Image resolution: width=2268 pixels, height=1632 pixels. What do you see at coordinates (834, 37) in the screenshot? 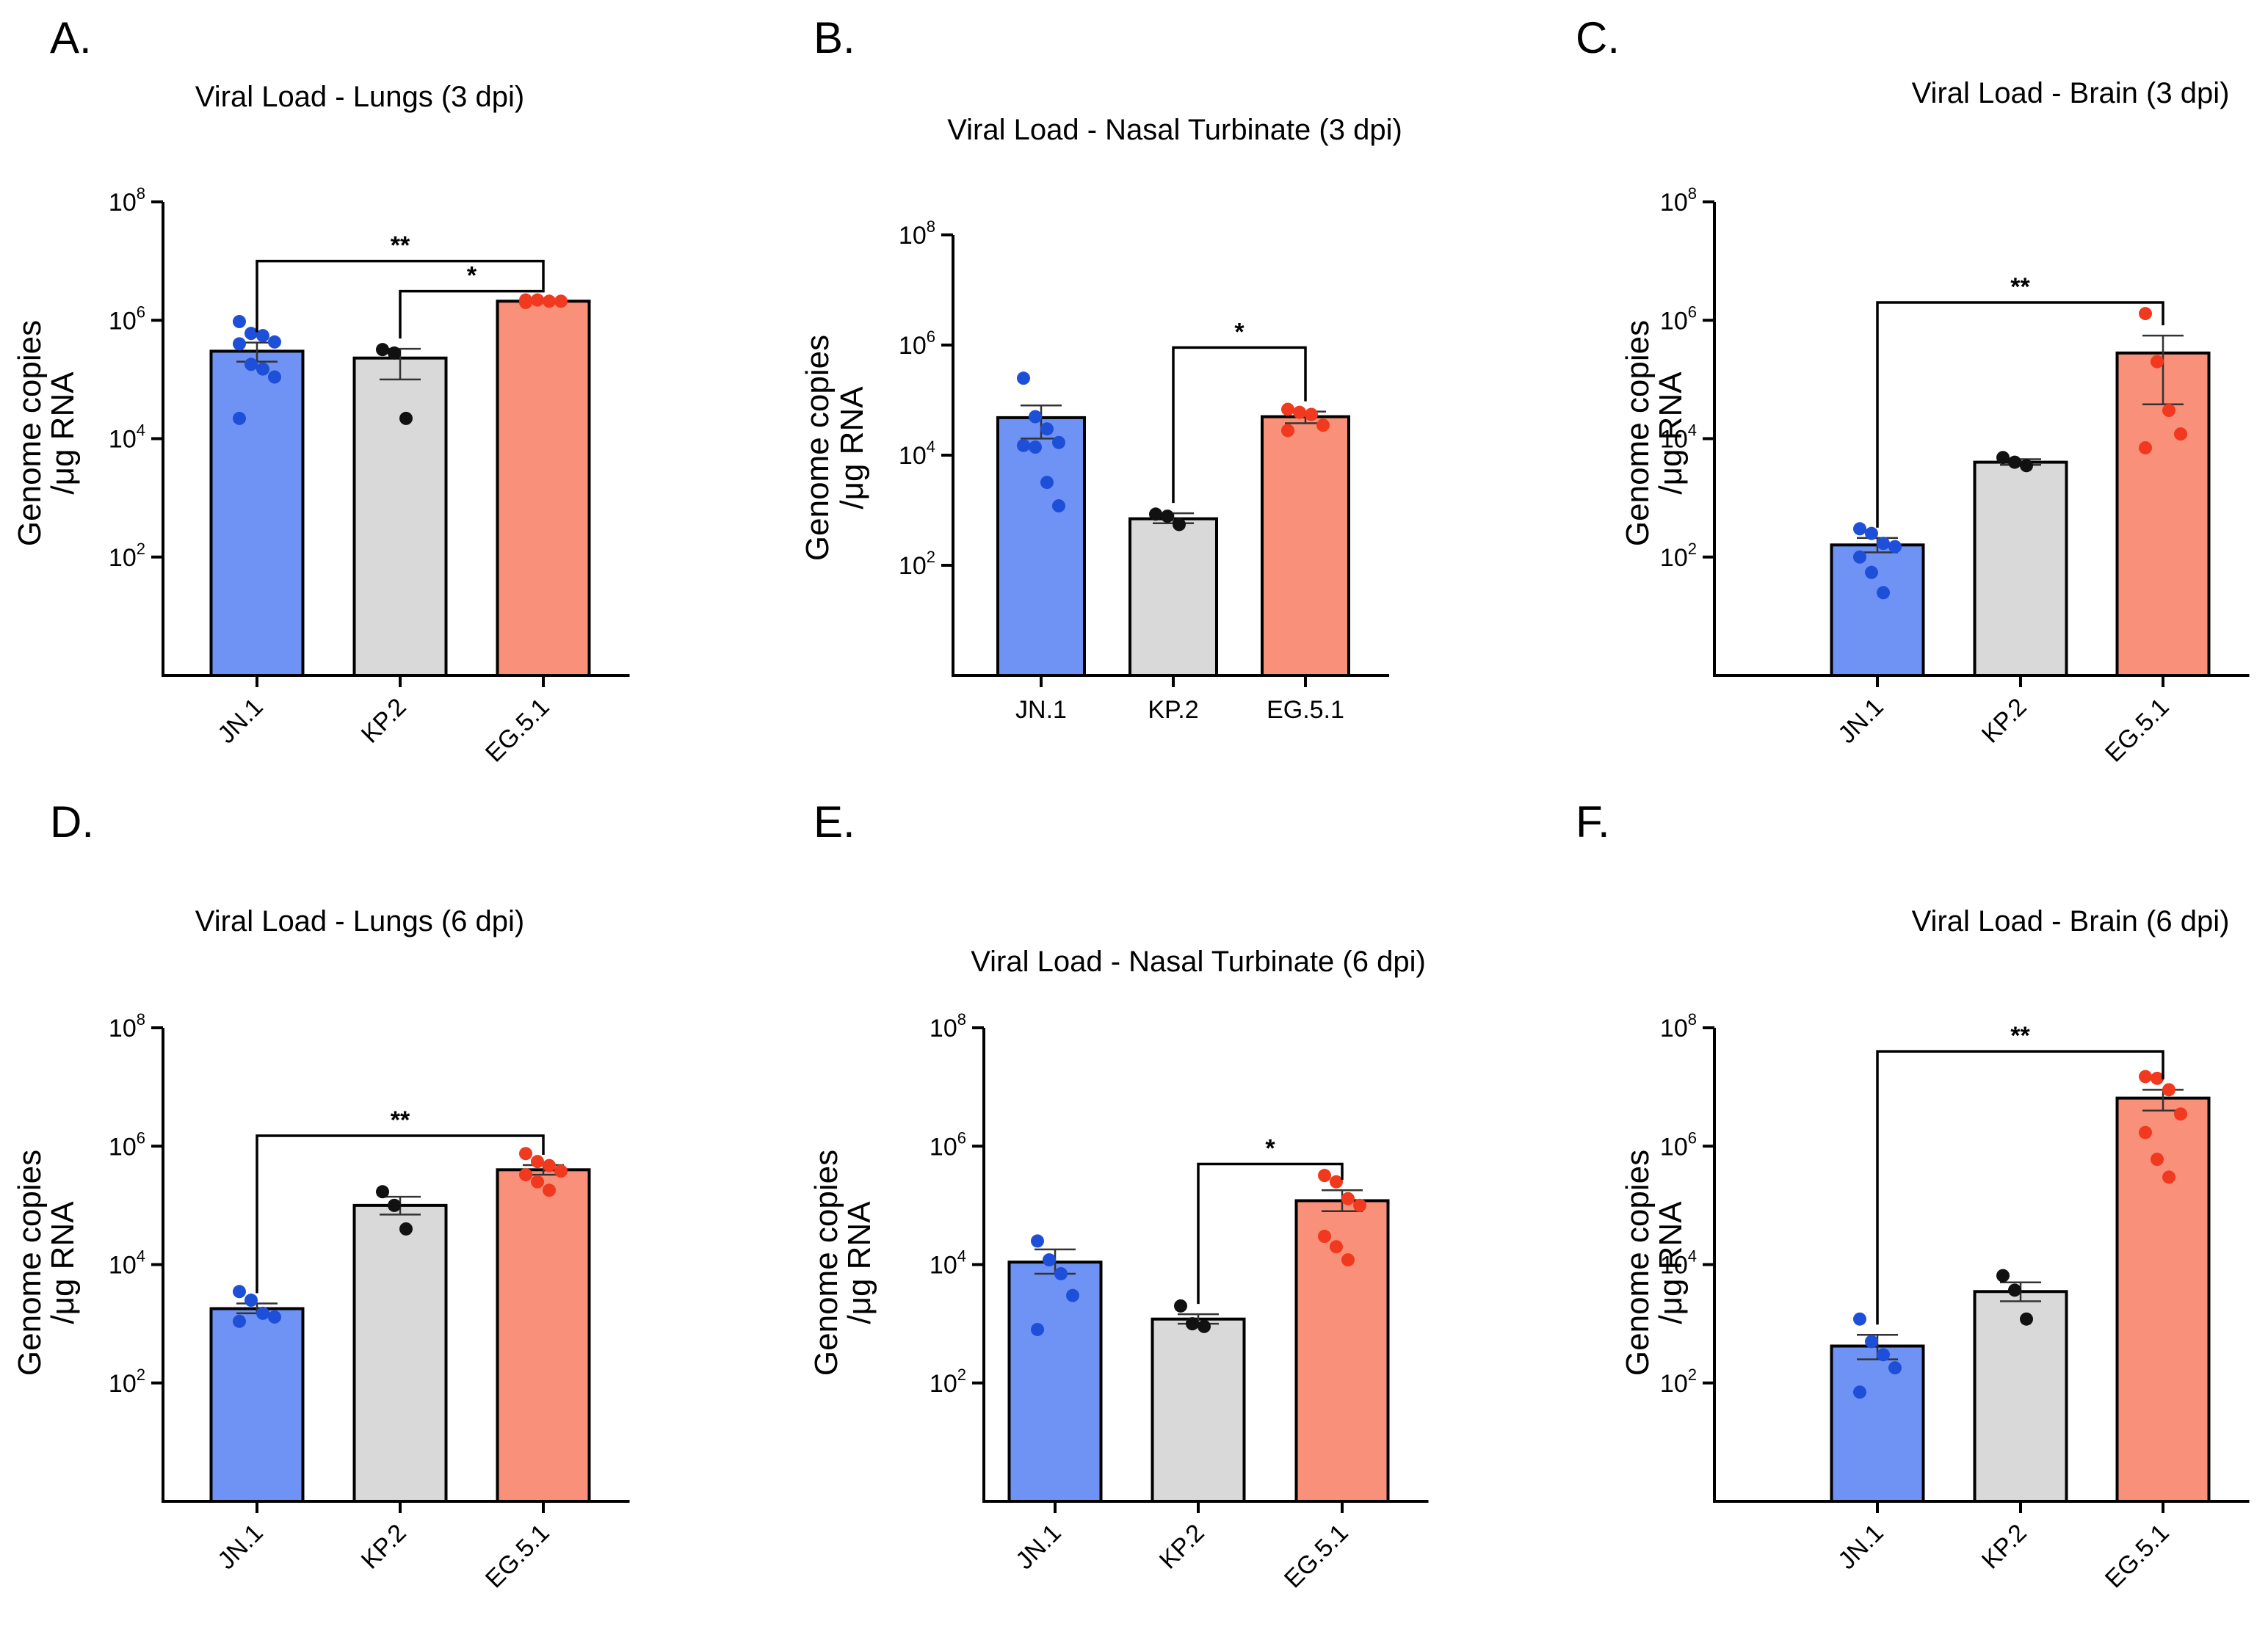
I see `panel-letter: B.` at bounding box center [834, 37].